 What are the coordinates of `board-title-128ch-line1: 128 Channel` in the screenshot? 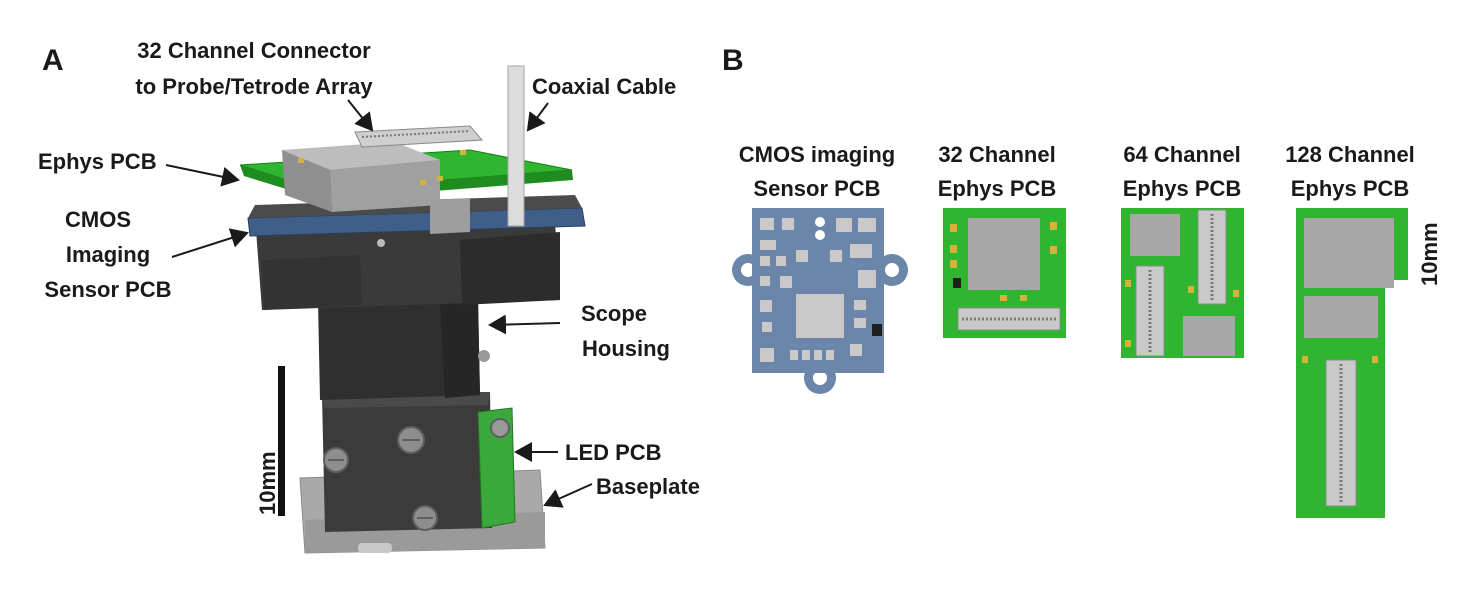 It's located at (1350, 154).